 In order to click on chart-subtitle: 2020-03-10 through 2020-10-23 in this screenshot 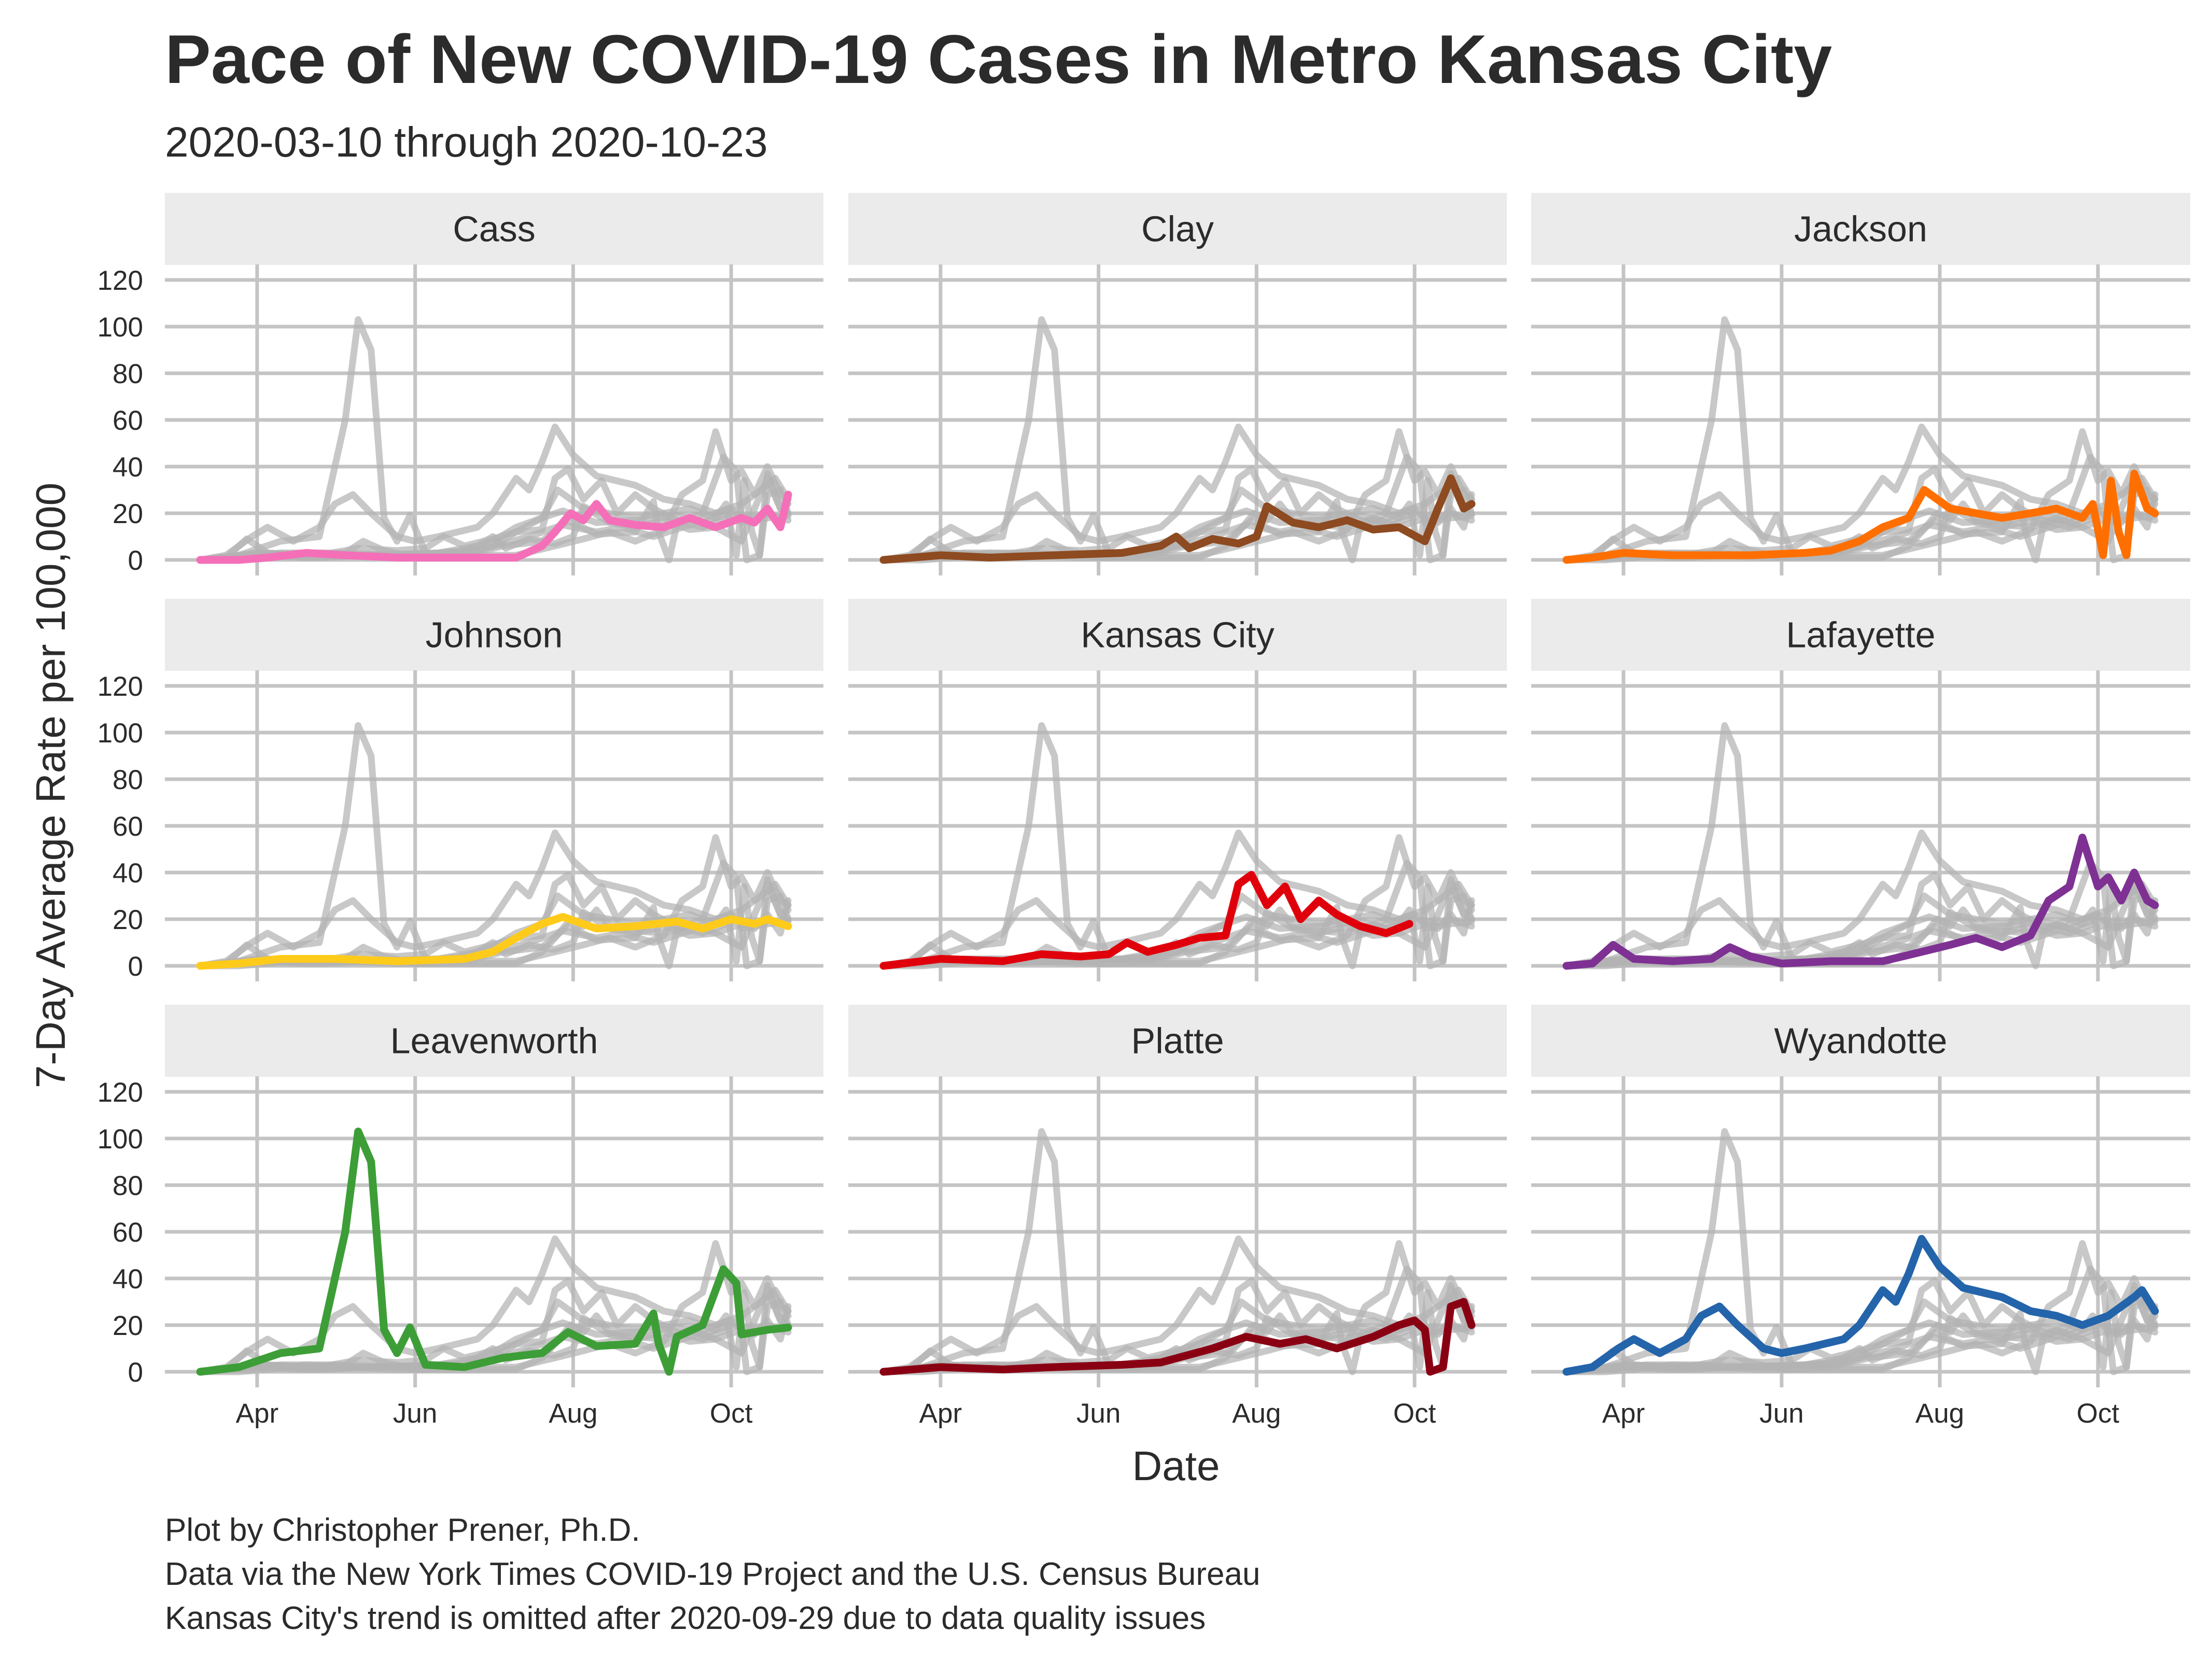, I will do `click(466, 142)`.